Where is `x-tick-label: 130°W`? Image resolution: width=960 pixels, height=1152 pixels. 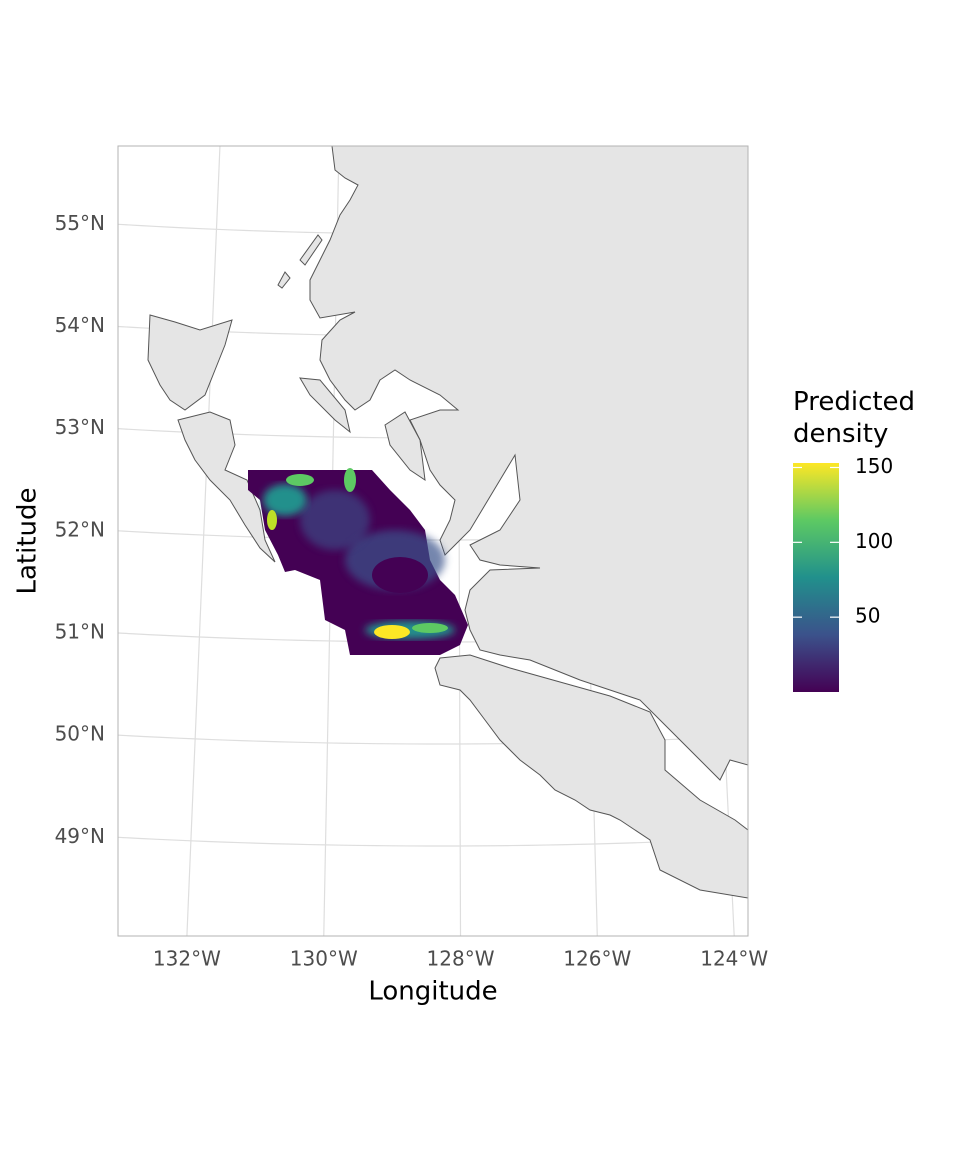
x-tick-label: 130°W is located at coordinates (324, 959).